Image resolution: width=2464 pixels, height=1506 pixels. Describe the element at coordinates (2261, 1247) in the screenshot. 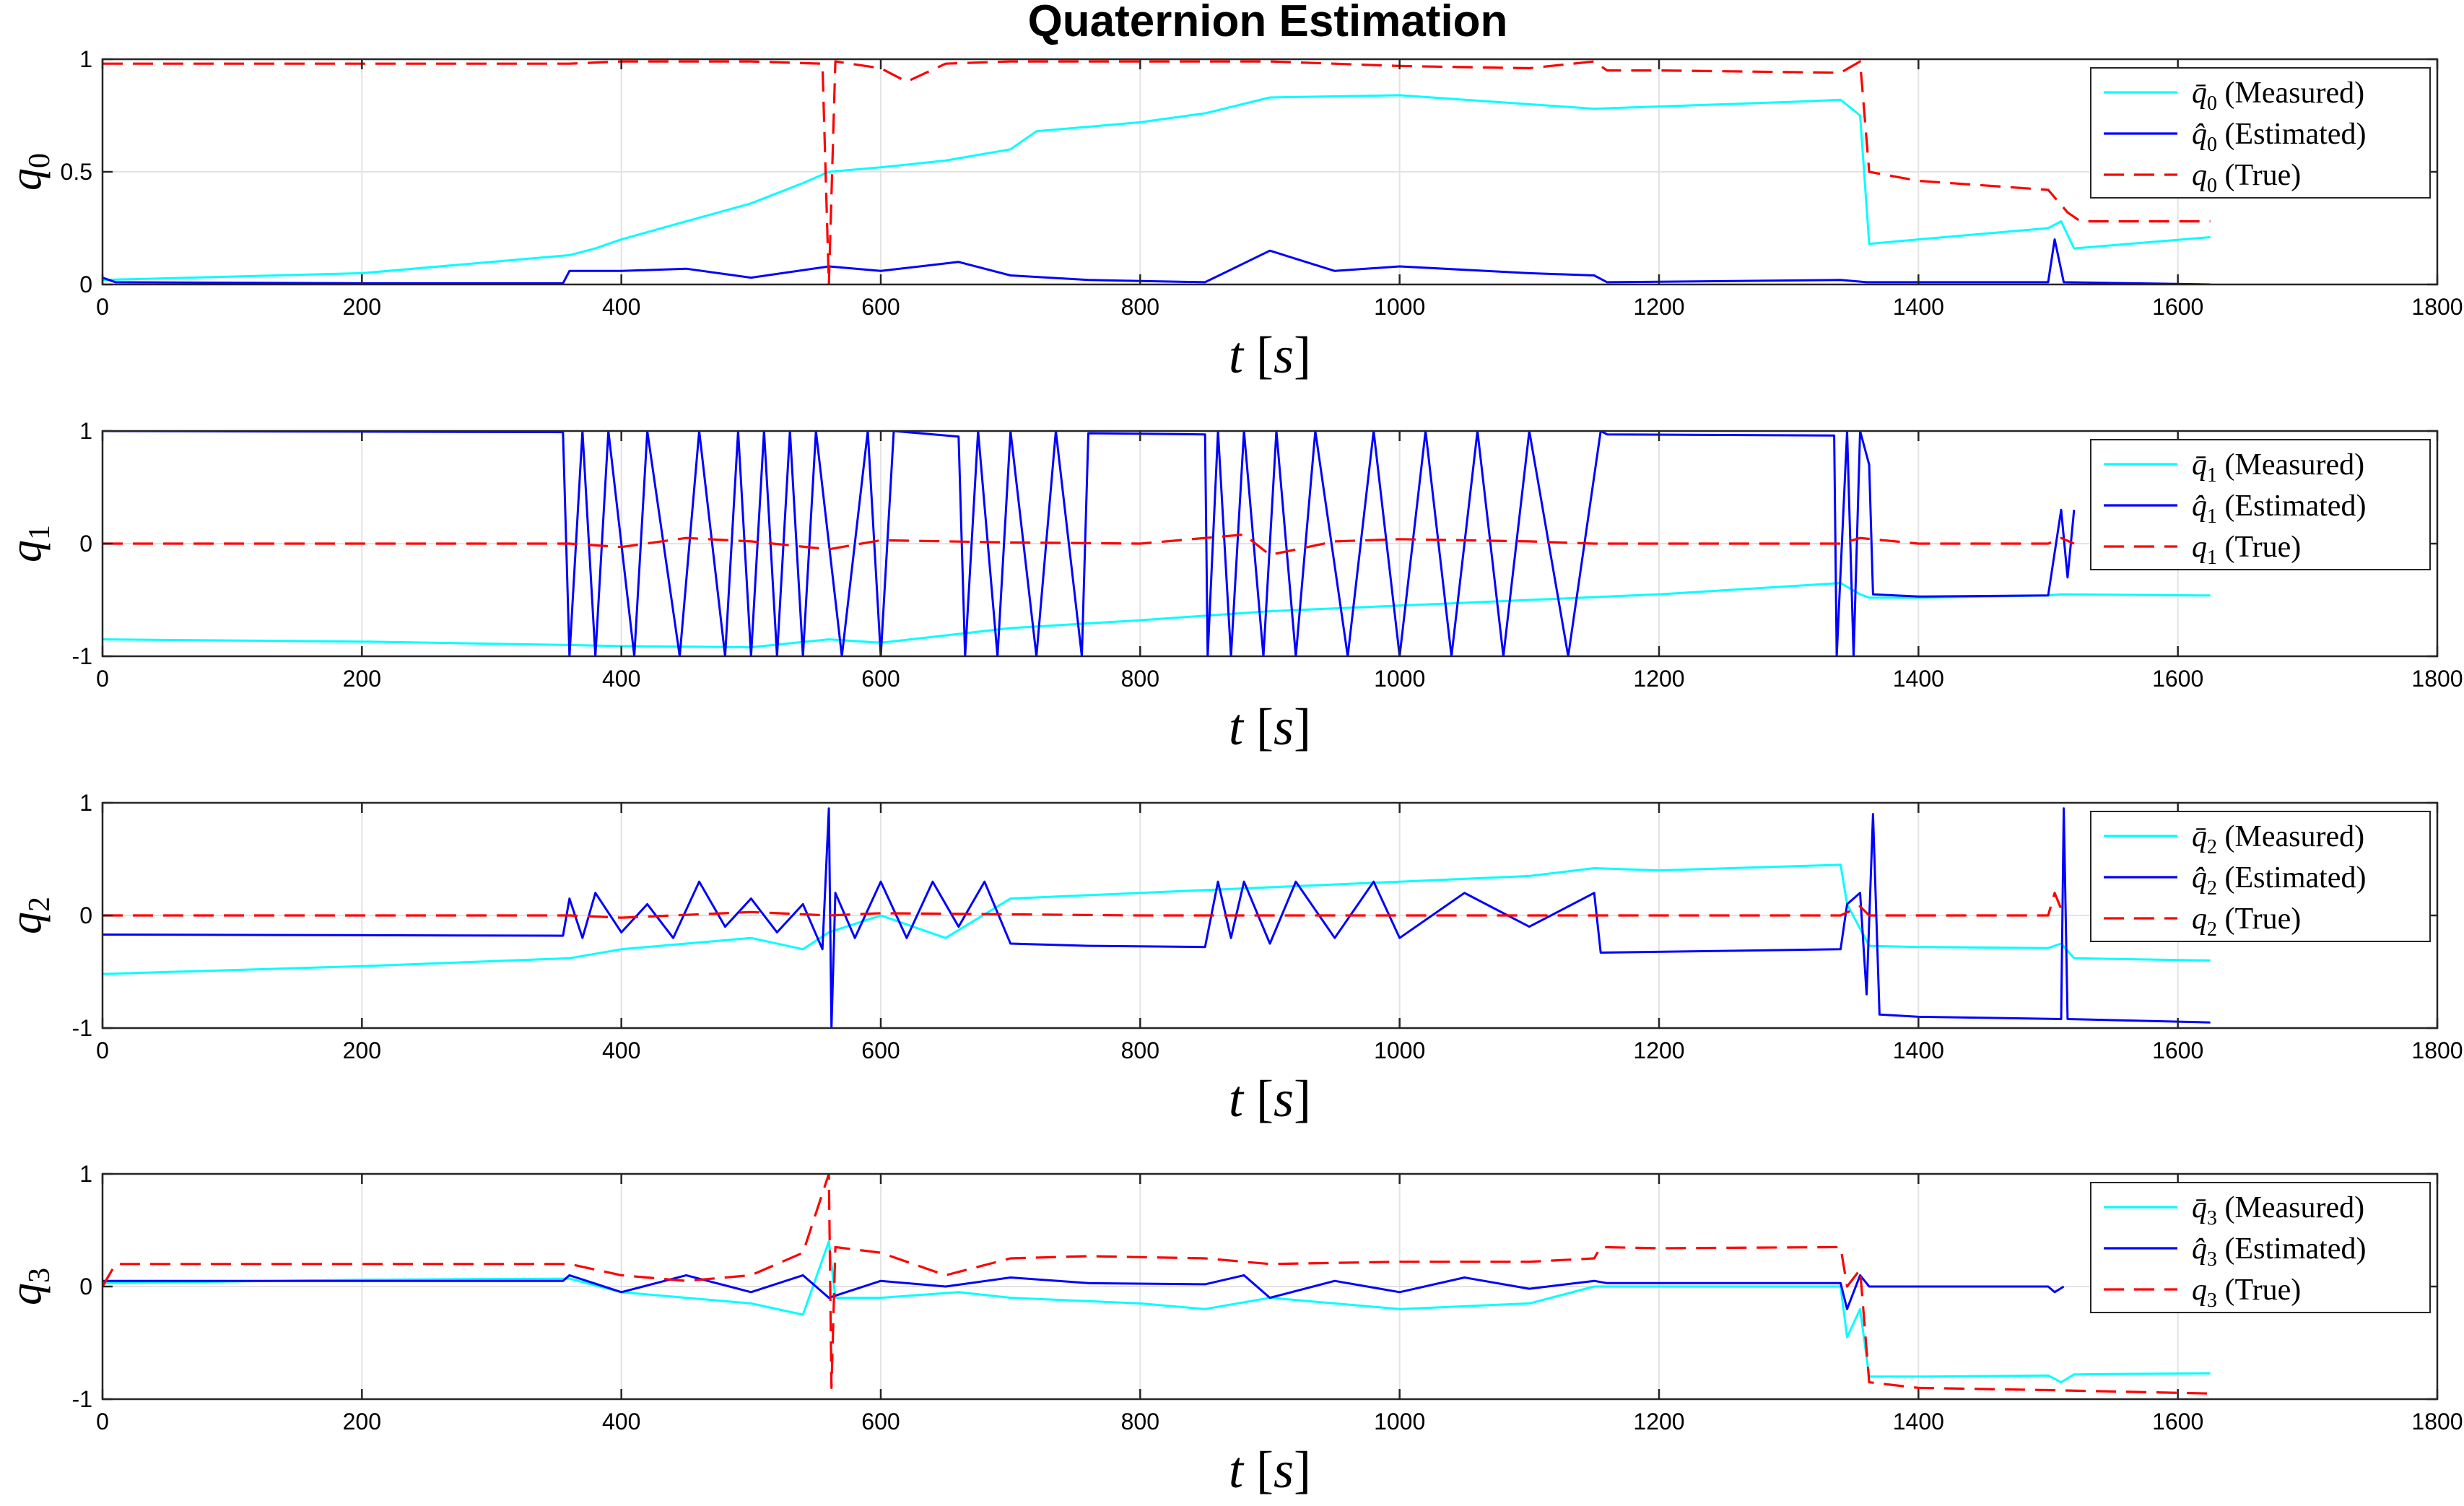

I see `legend: q̄3 (Measured)q̂3 (Estimated)q3 (True)` at that location.